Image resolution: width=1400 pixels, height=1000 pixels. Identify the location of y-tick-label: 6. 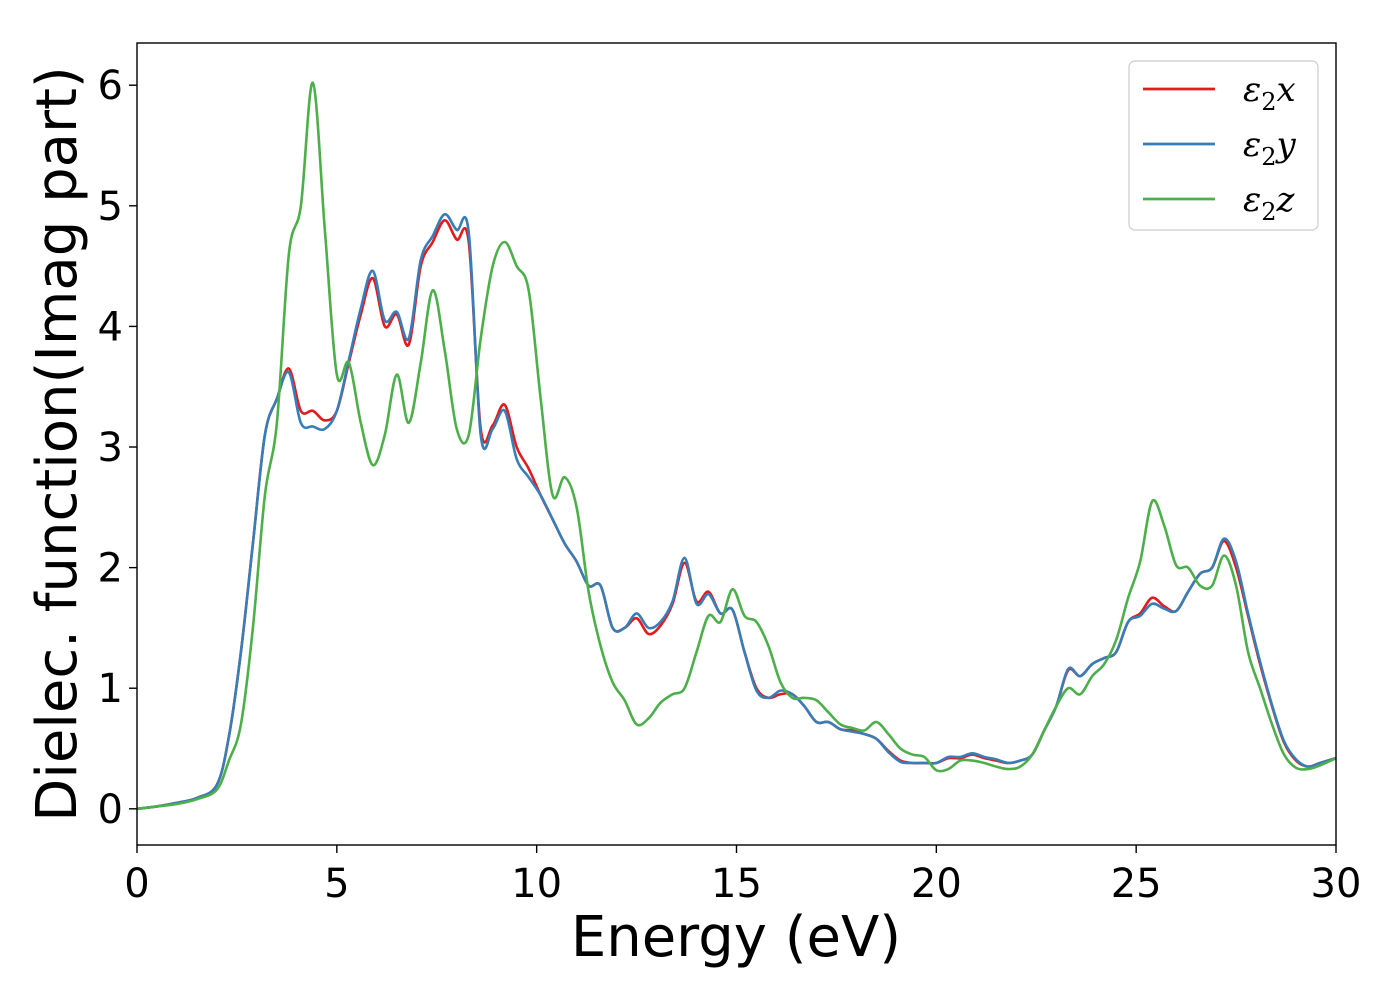
(110, 86).